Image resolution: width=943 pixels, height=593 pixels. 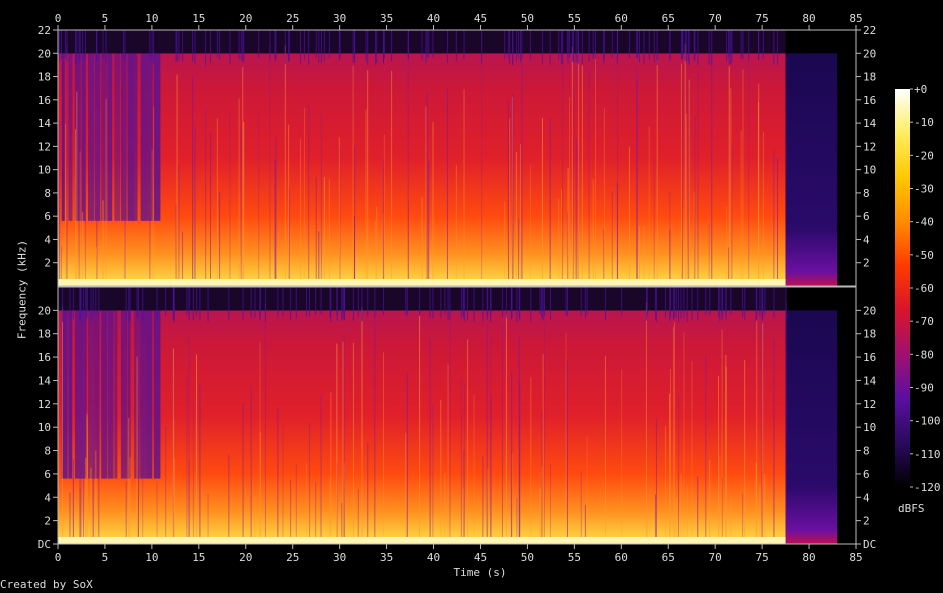 What do you see at coordinates (47, 497) in the screenshot?
I see `y-tick-label-left: 4` at bounding box center [47, 497].